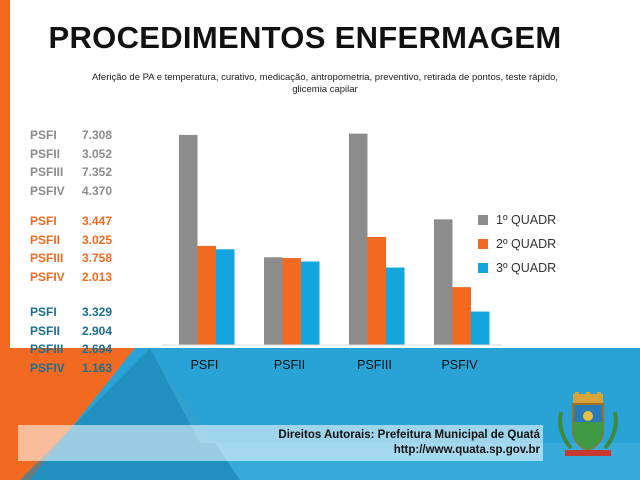 Image resolution: width=640 pixels, height=480 pixels. What do you see at coordinates (71, 154) in the screenshot?
I see `stat-row: PSFII 3.052` at bounding box center [71, 154].